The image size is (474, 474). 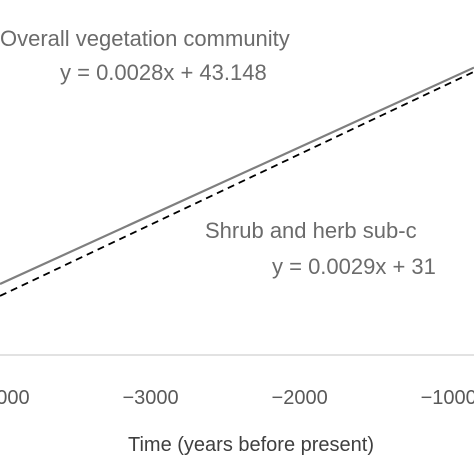 What do you see at coordinates (145, 38) in the screenshot?
I see `series-1-name: Overall vegetation community` at bounding box center [145, 38].